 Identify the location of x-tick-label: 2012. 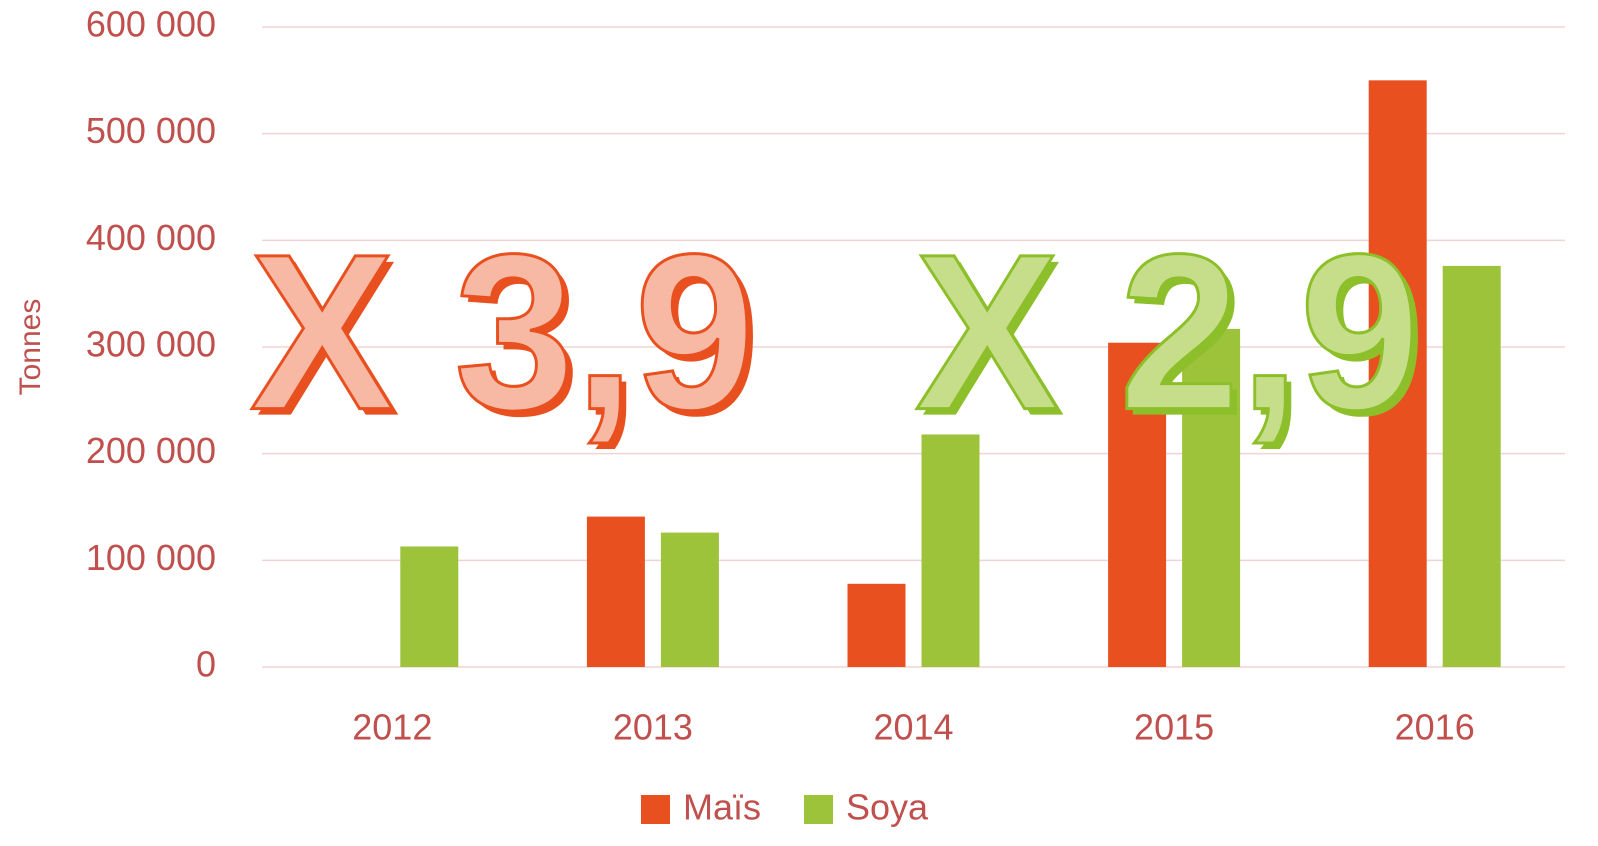
(392, 727).